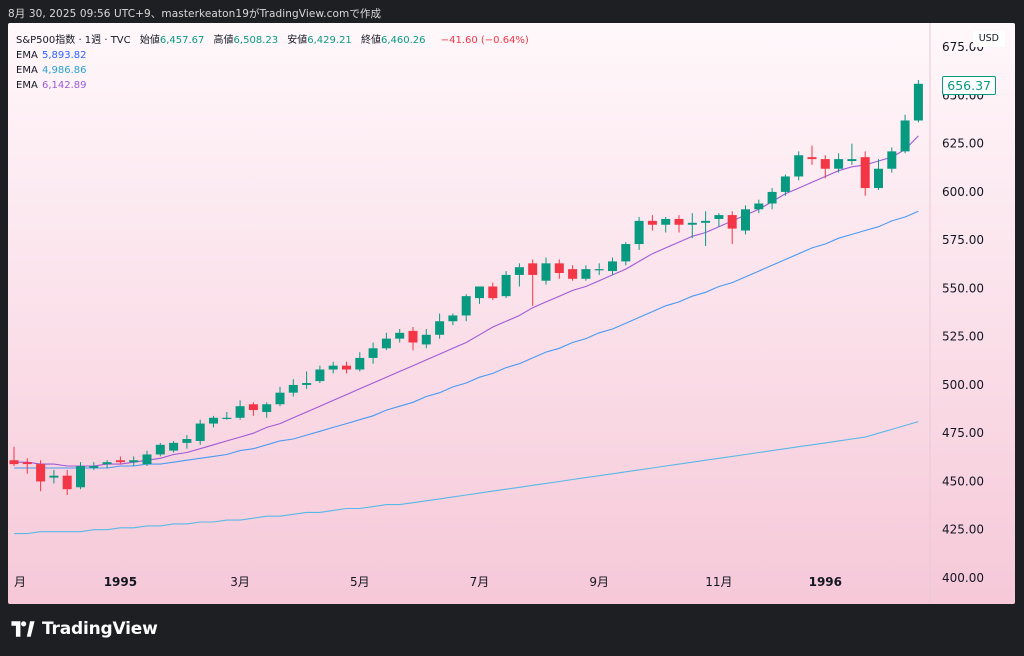  Describe the element at coordinates (20, 582) in the screenshot. I see `time-tick-label: 月` at that location.